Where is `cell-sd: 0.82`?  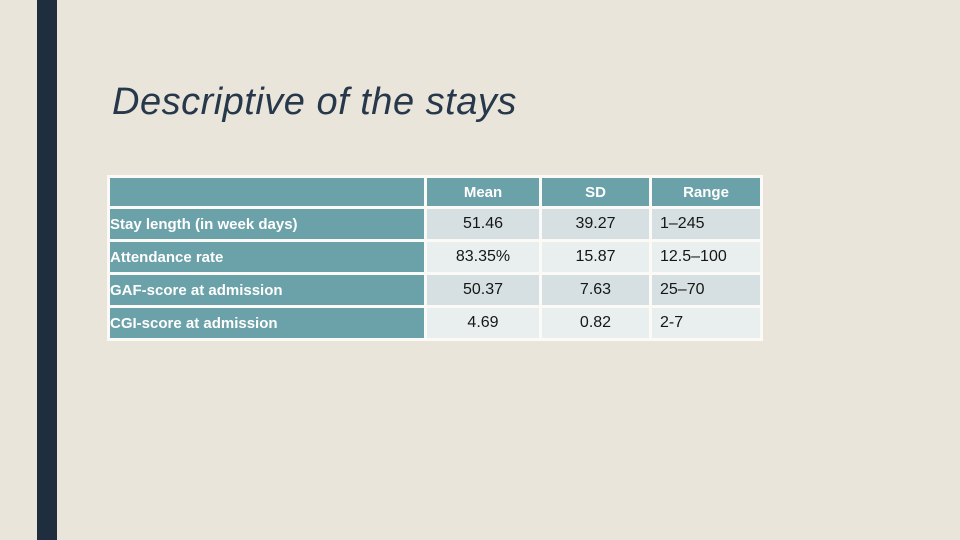
cell-sd: 0.82 is located at coordinates (595, 323).